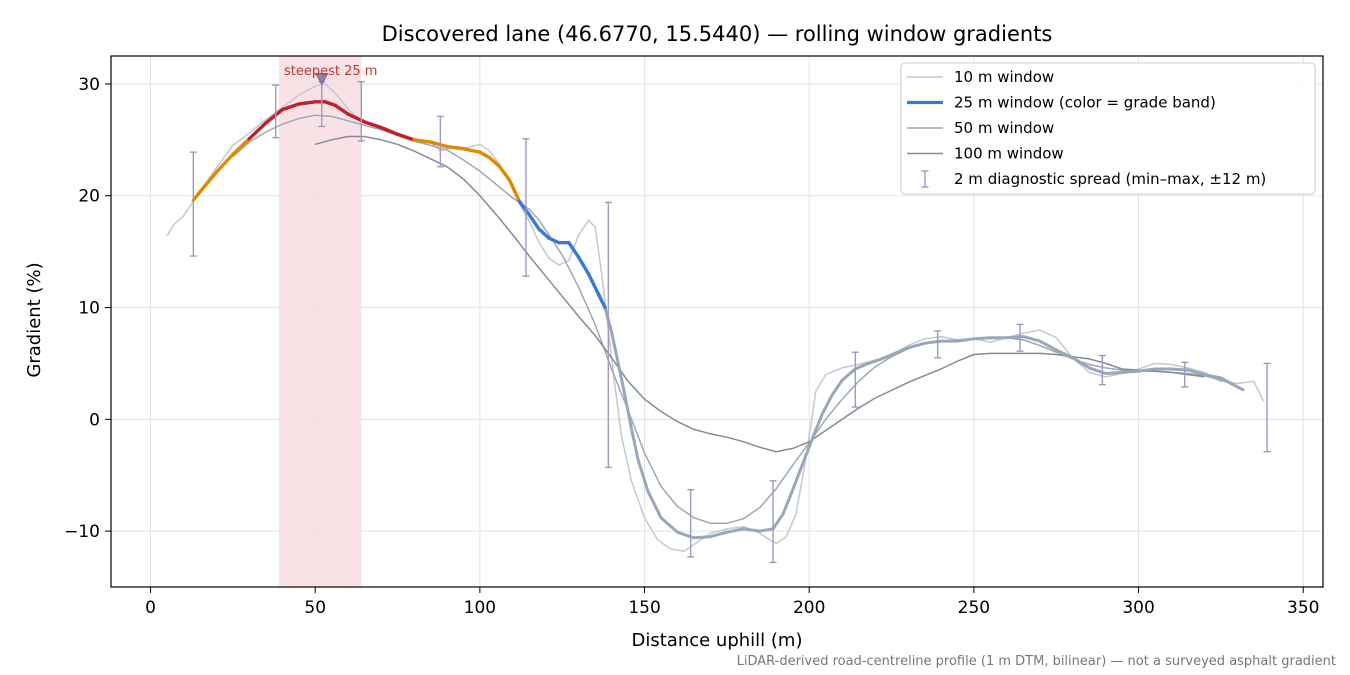 The height and width of the screenshot is (675, 1350). Describe the element at coordinates (150, 608) in the screenshot. I see `x-tick-label: 0` at that location.